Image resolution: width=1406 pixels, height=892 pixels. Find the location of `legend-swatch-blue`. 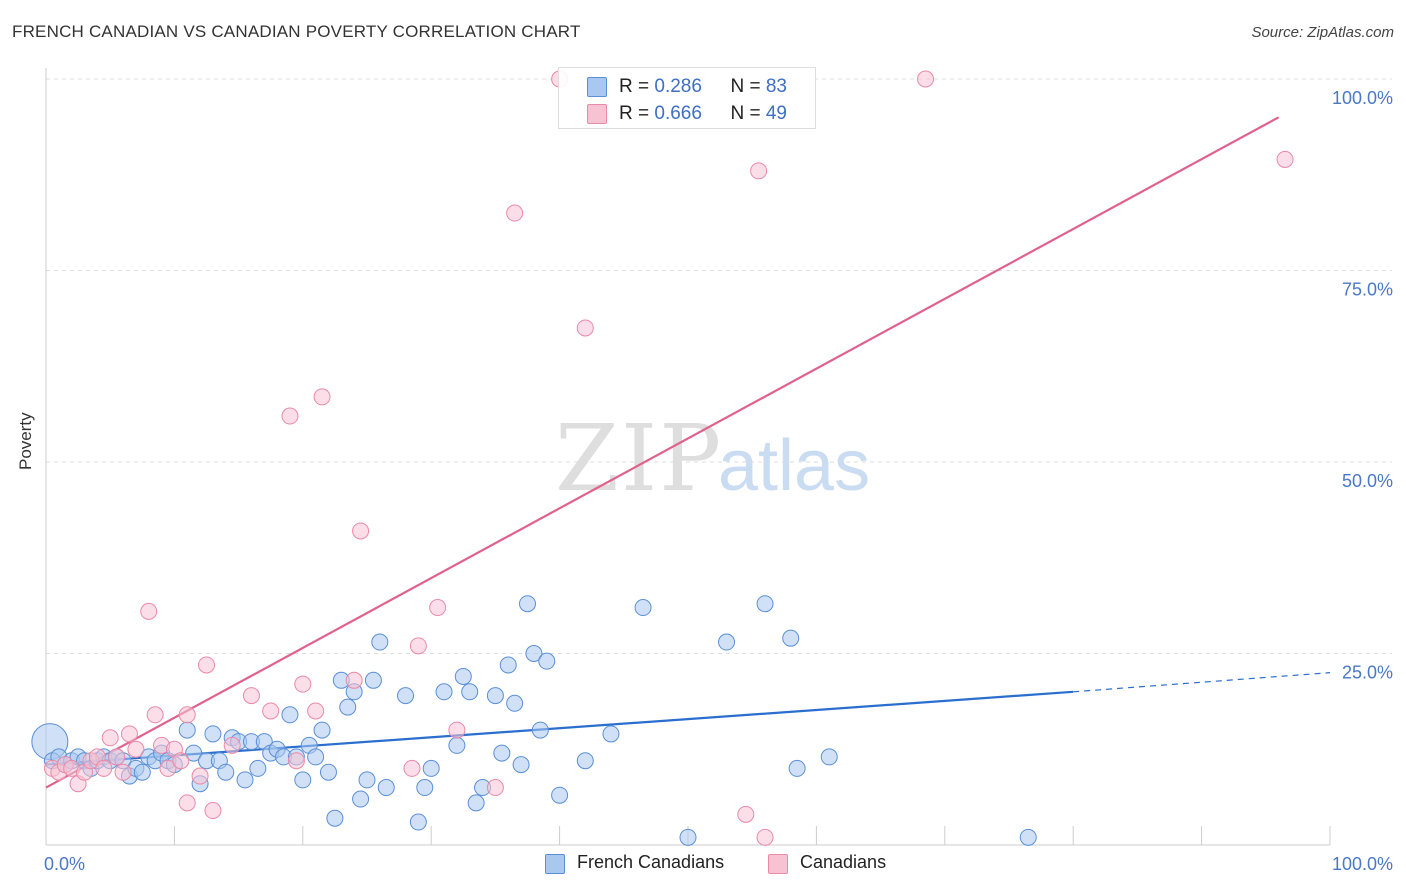

legend-swatch-blue is located at coordinates (597, 87).